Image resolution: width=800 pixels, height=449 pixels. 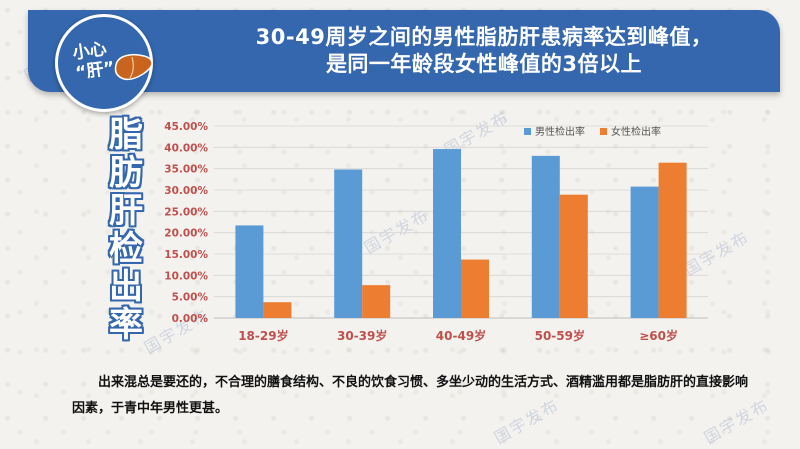 I want to click on banner-title-line2: 是同一年龄段女性峰值的3倍以上, so click(x=484, y=64).